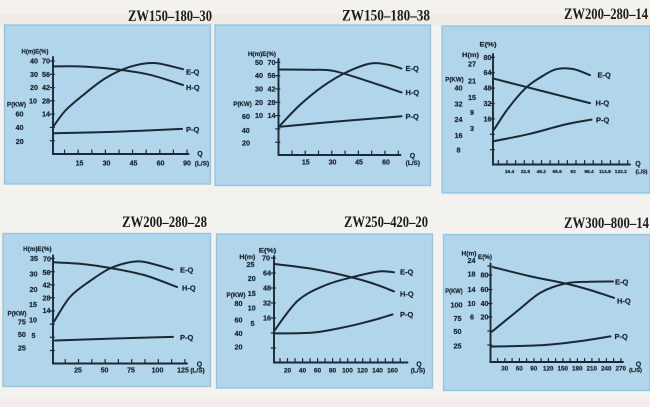 This screenshot has width=650, height=407. I want to click on svg-text: 21, so click(472, 80).